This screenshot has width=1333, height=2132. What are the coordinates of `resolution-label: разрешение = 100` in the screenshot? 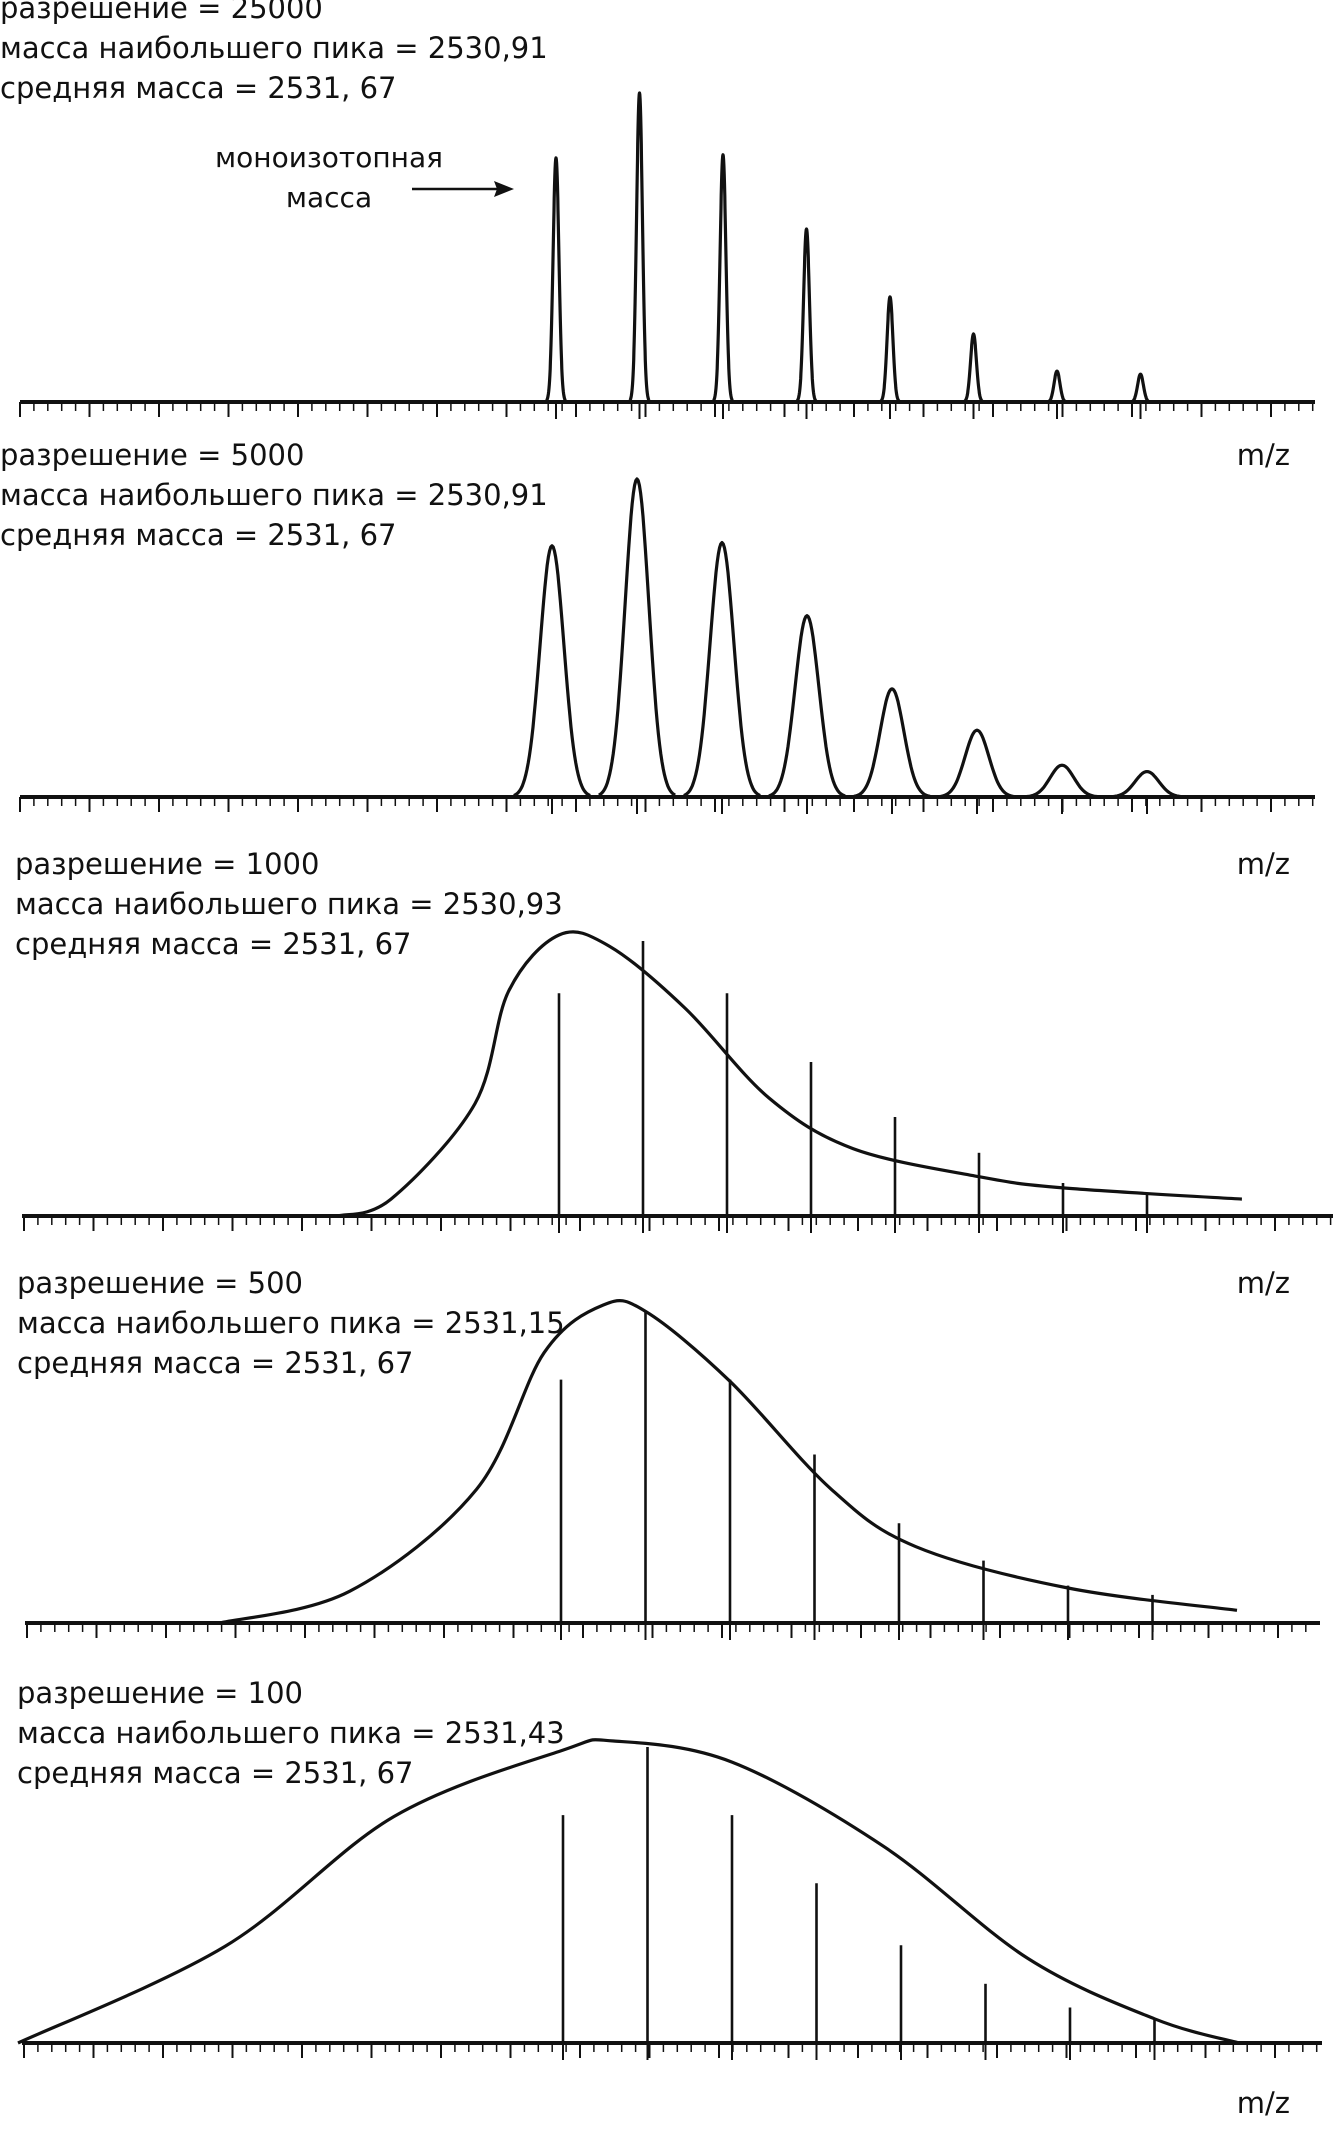 It's located at (160, 1693).